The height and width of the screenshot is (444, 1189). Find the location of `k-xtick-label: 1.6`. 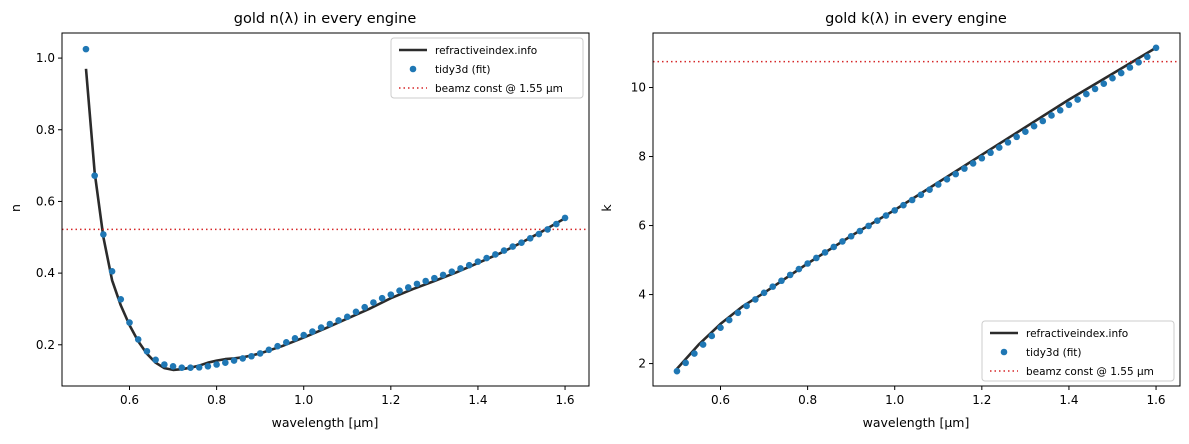

k-xtick-label: 1.6 is located at coordinates (1155, 400).